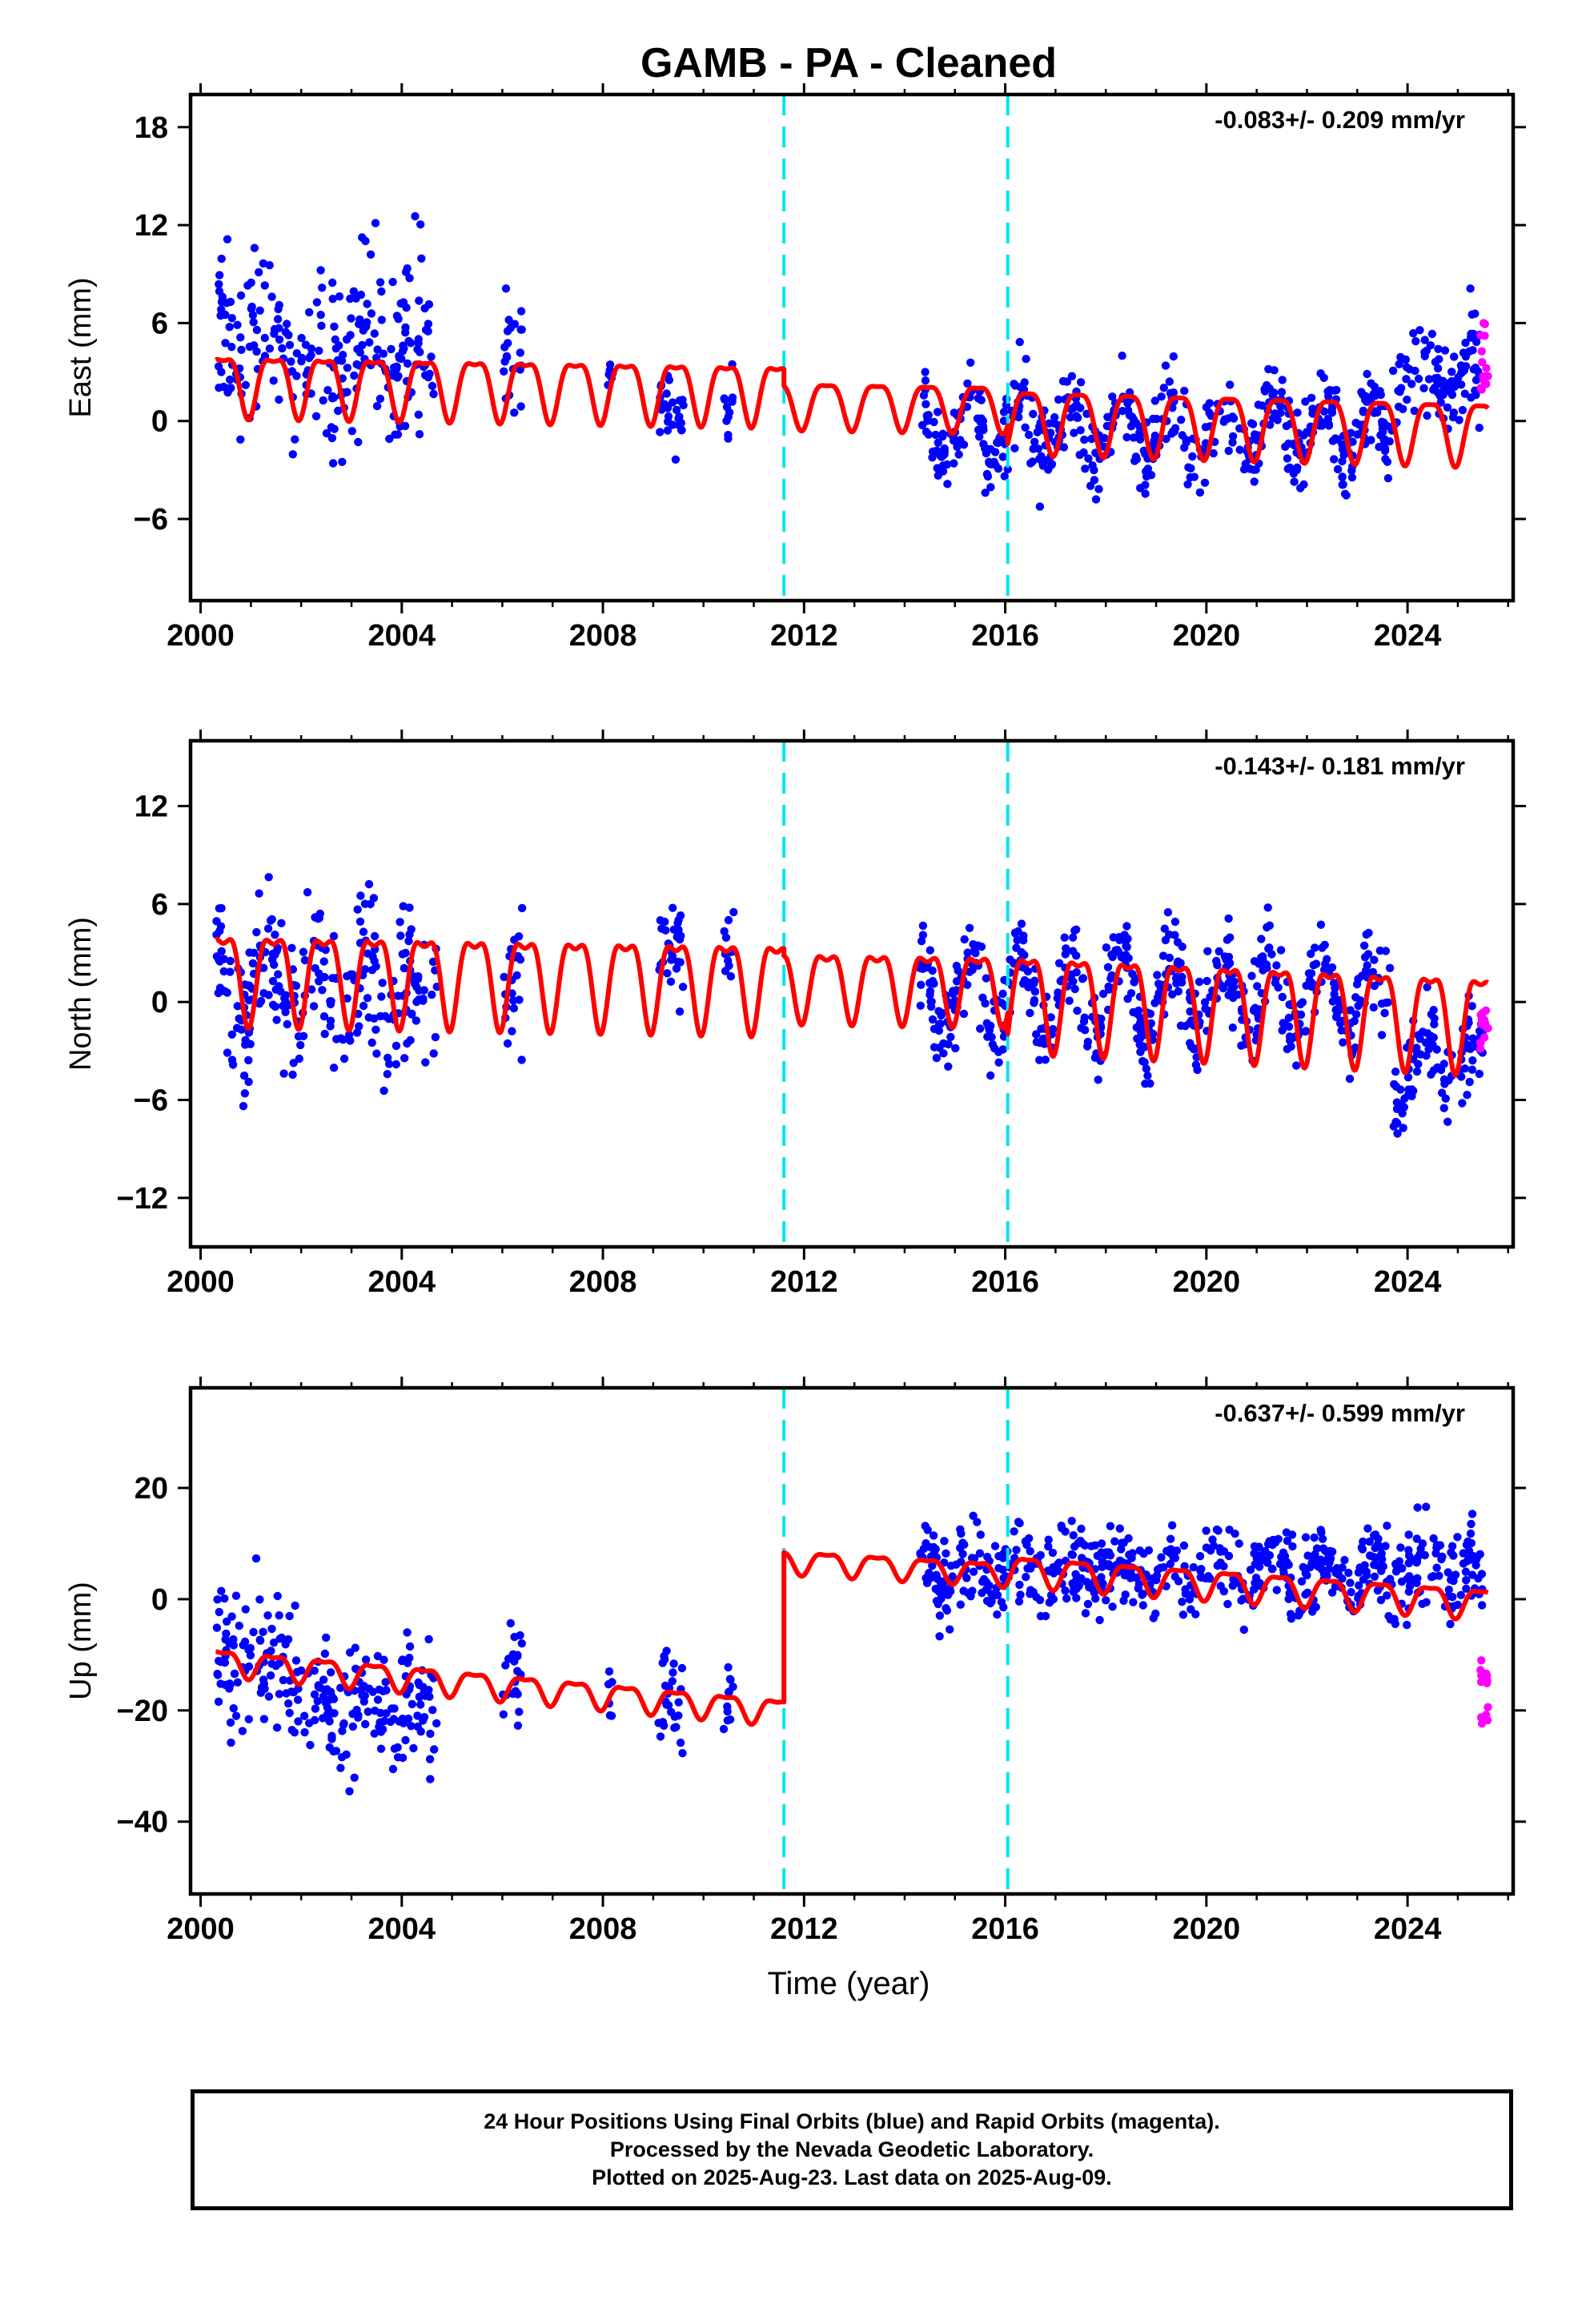  I want to click on y-tick-label: −6, so click(151, 520).